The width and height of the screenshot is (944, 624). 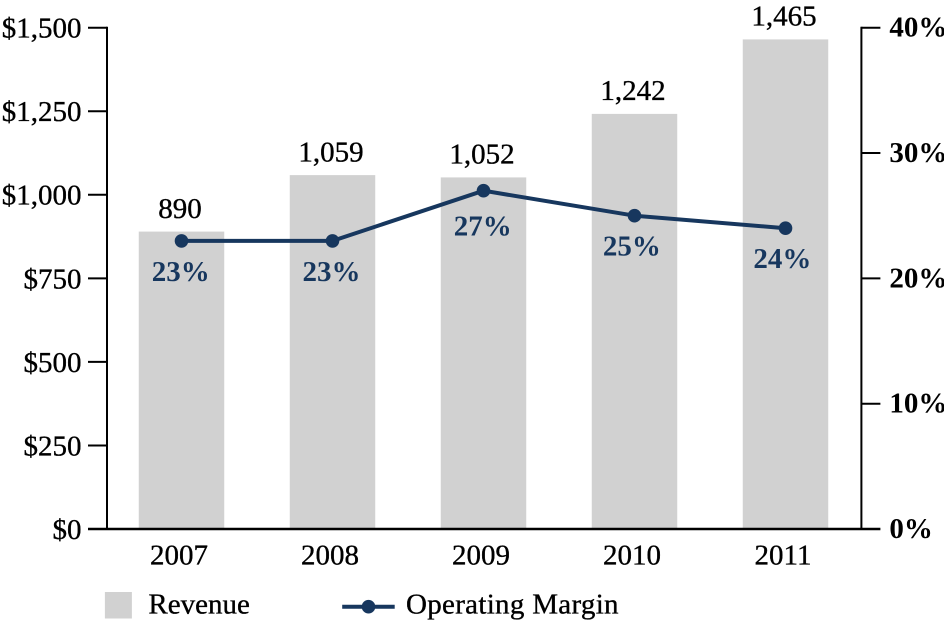 What do you see at coordinates (632, 91) in the screenshot?
I see `svg-text: 1,242` at bounding box center [632, 91].